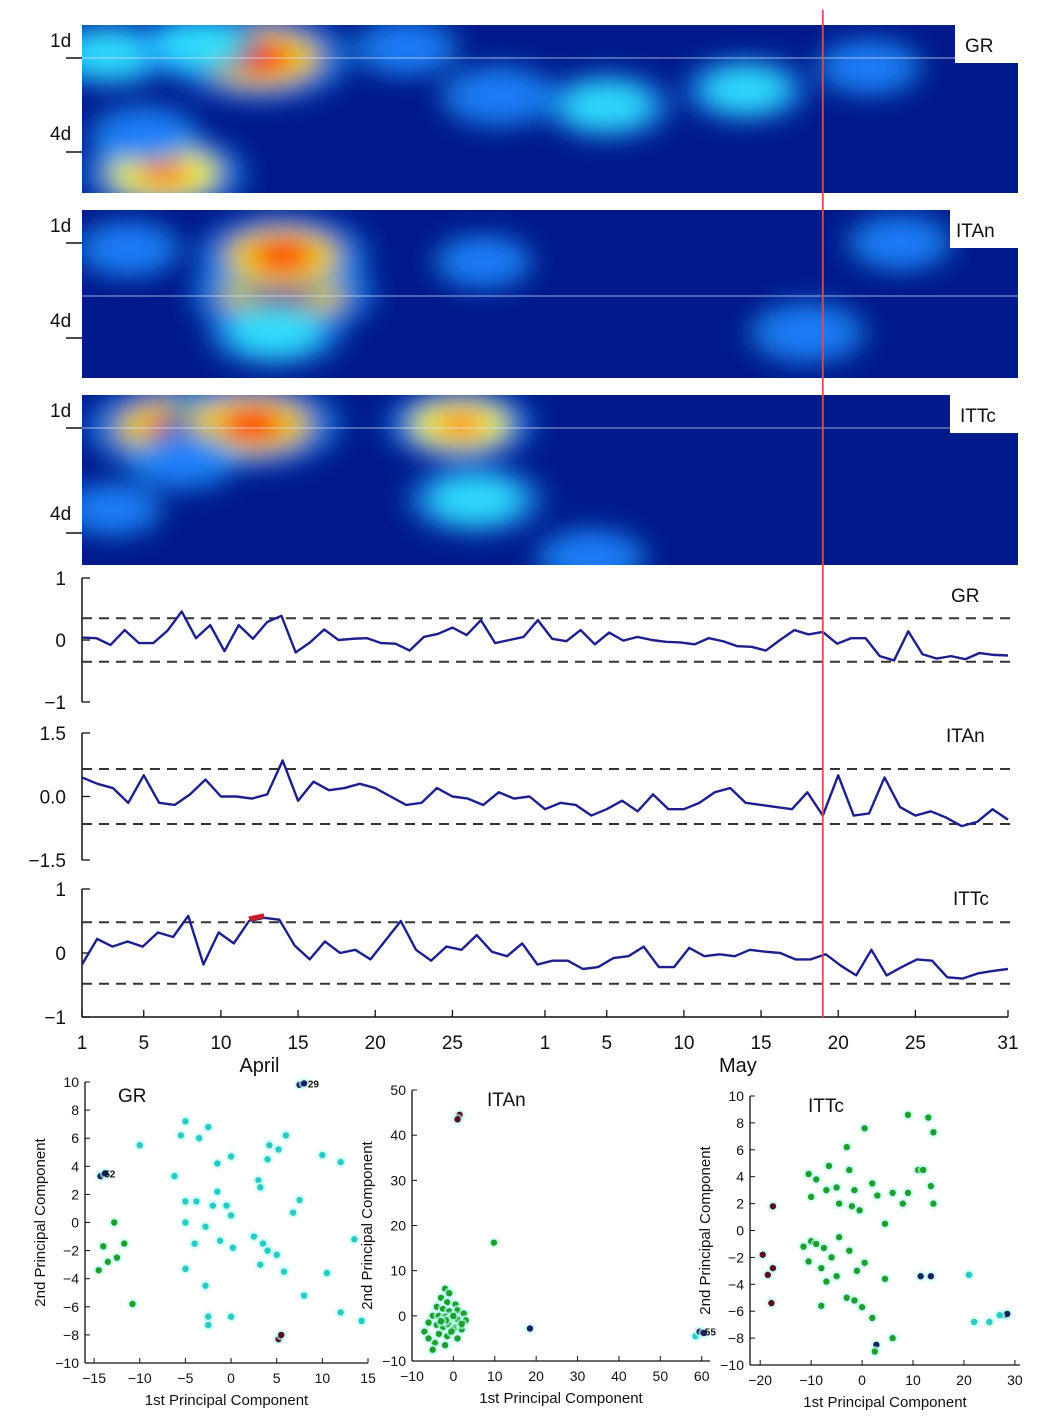 This screenshot has height=1420, width=1040. I want to click on y-tick-label: −10, so click(732, 1365).